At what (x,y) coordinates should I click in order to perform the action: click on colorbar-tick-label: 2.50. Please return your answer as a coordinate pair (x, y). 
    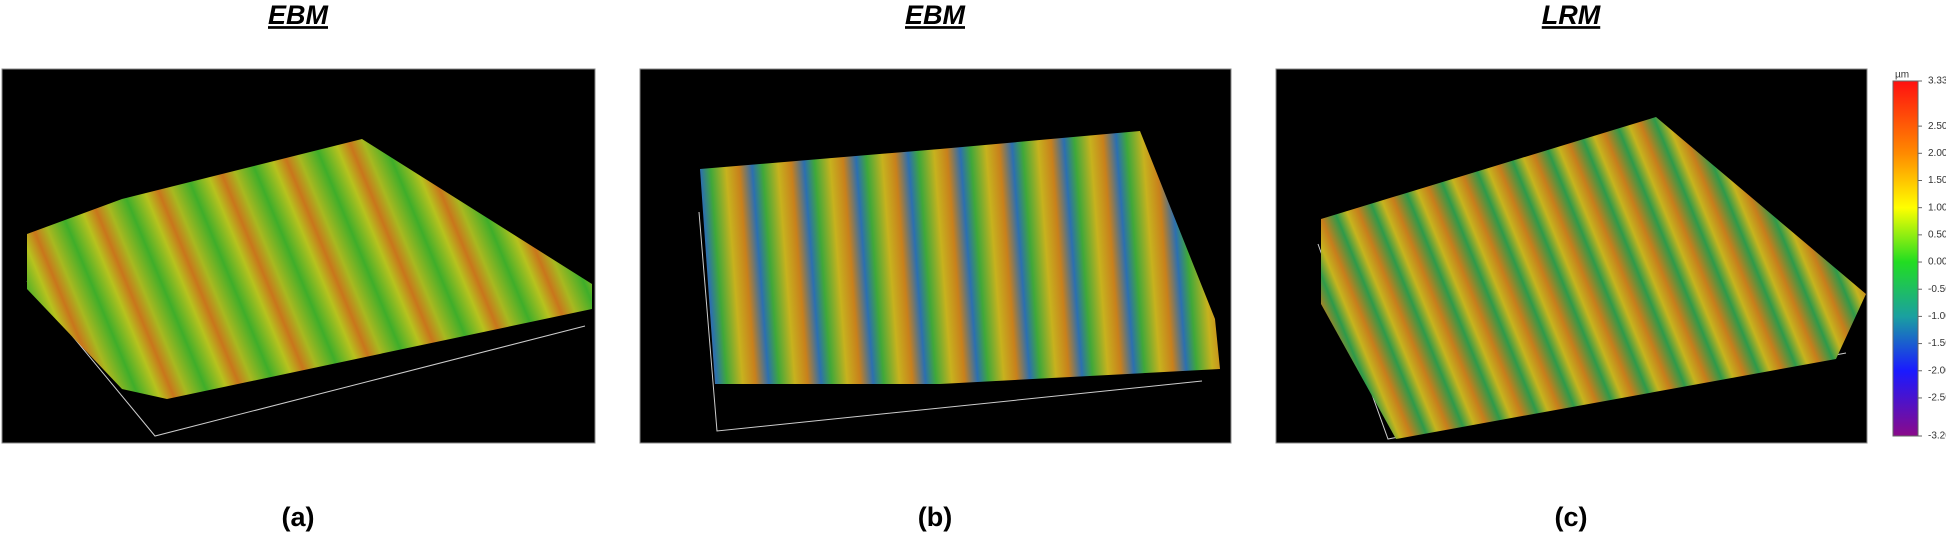
    Looking at the image, I should click on (1937, 126).